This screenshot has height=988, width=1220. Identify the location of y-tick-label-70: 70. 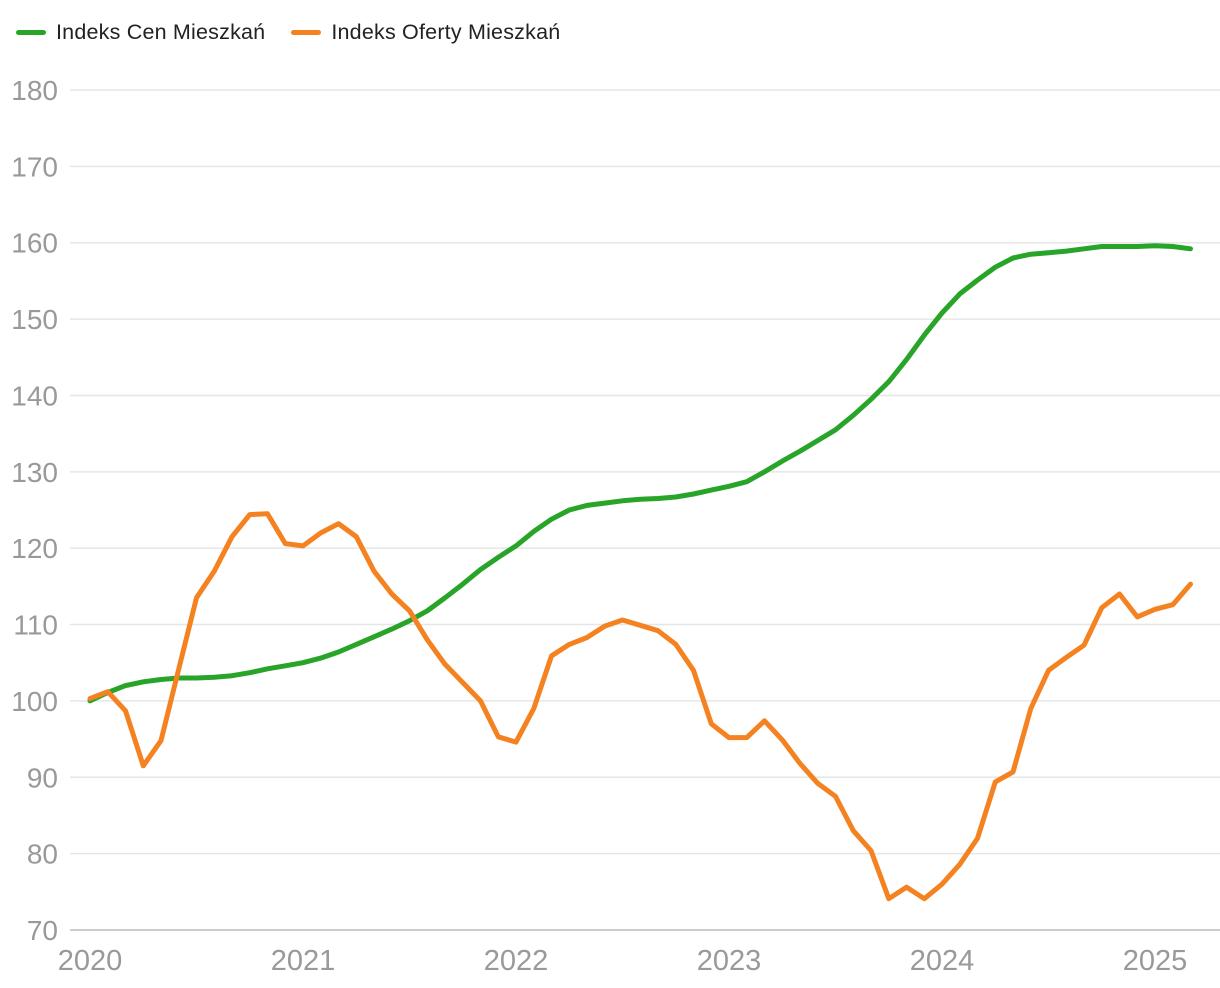
(42, 930).